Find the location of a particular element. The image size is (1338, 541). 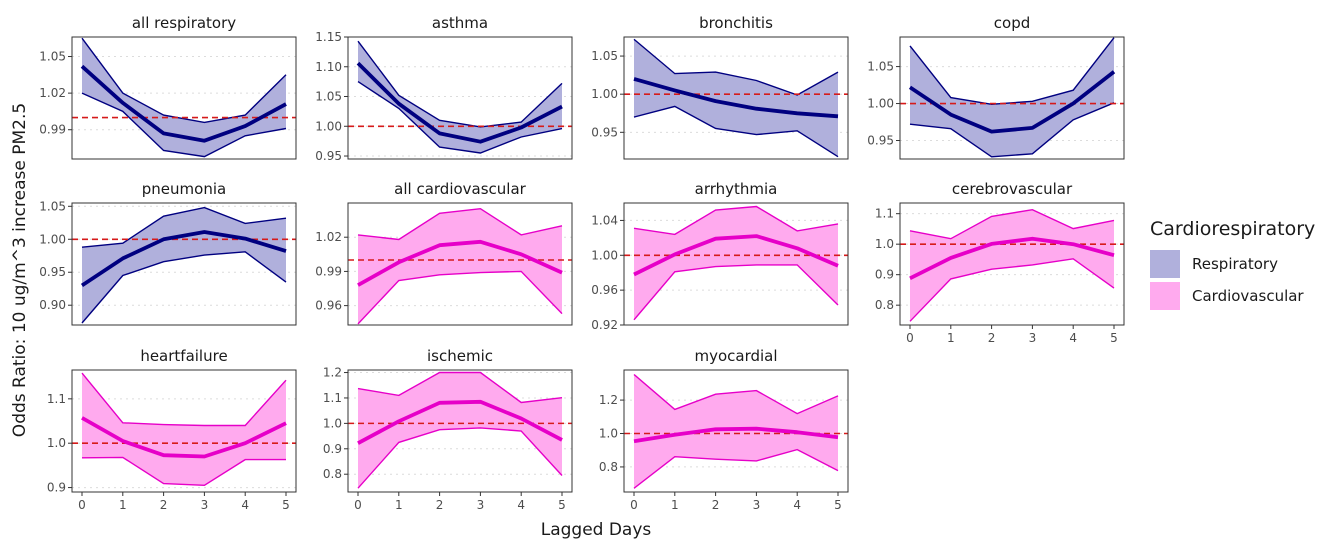

y-tick-label: 1.10 is located at coordinates (328, 67).